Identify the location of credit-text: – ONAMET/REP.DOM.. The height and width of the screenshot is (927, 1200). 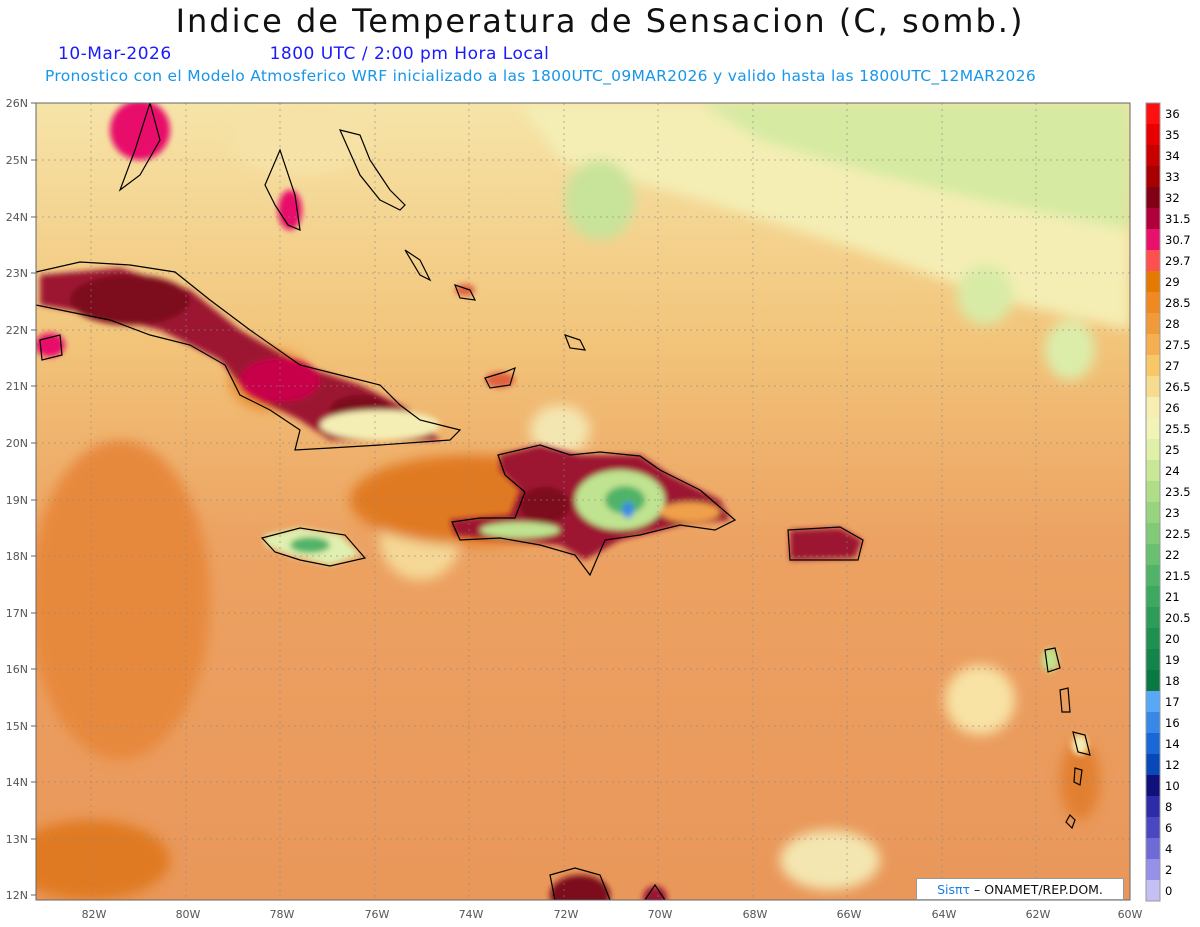
(1038, 889).